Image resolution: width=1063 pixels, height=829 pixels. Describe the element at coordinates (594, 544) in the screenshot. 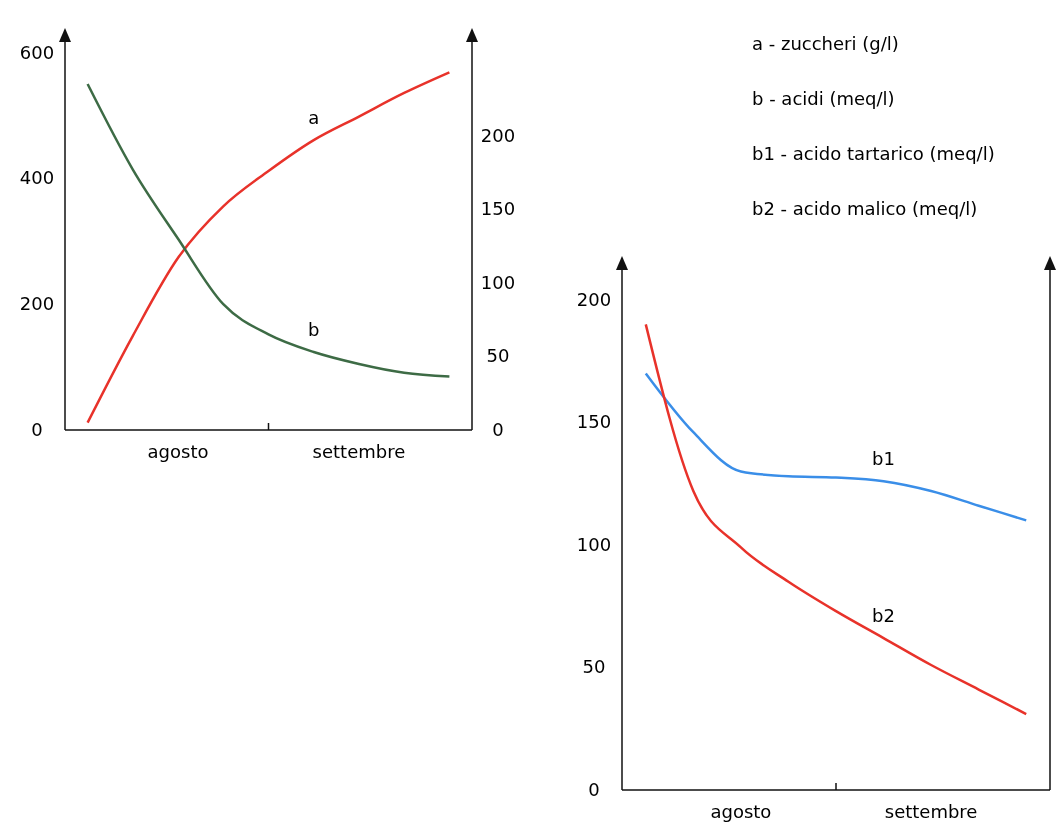

I see `y-tick-label: 100` at that location.